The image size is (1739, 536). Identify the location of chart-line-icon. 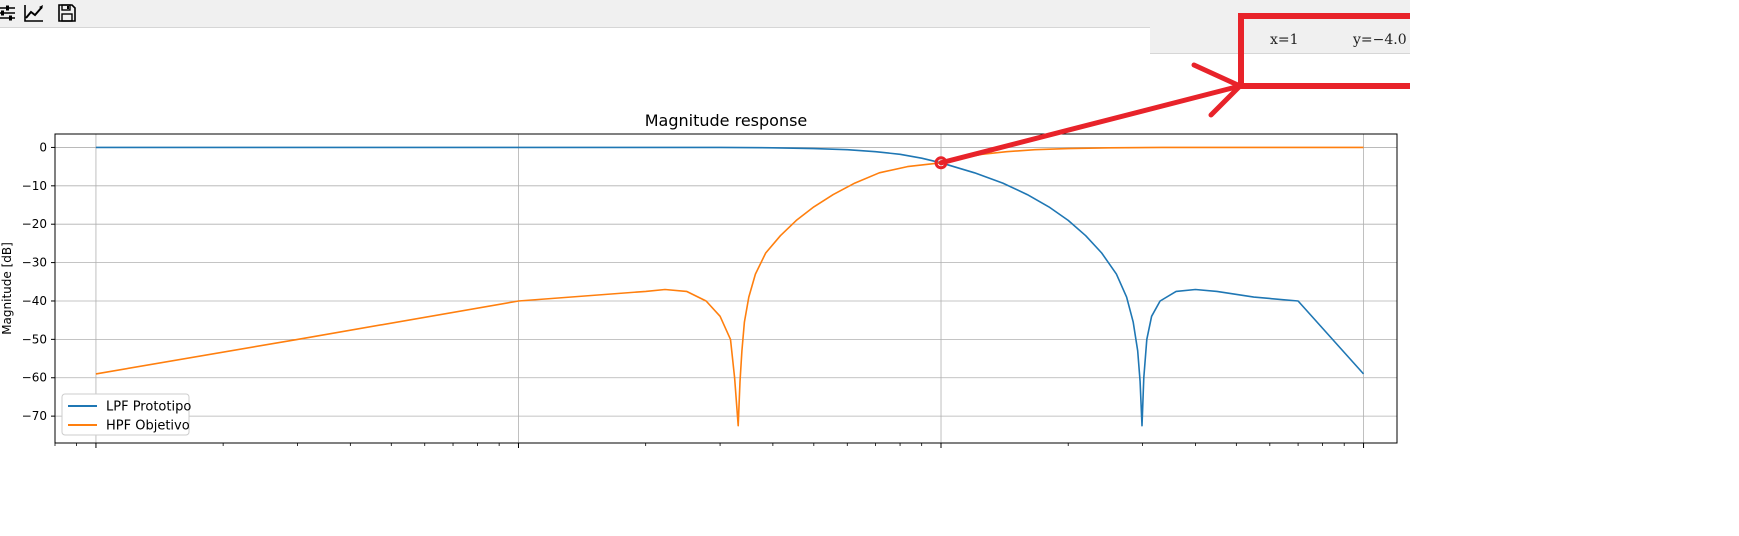
(33, 13).